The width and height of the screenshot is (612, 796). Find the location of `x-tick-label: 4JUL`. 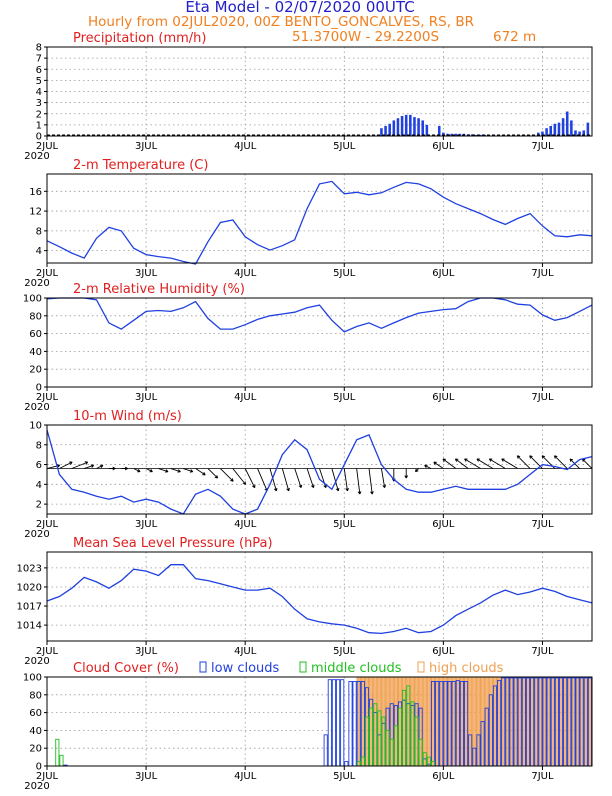

x-tick-label: 4JUL is located at coordinates (245, 397).